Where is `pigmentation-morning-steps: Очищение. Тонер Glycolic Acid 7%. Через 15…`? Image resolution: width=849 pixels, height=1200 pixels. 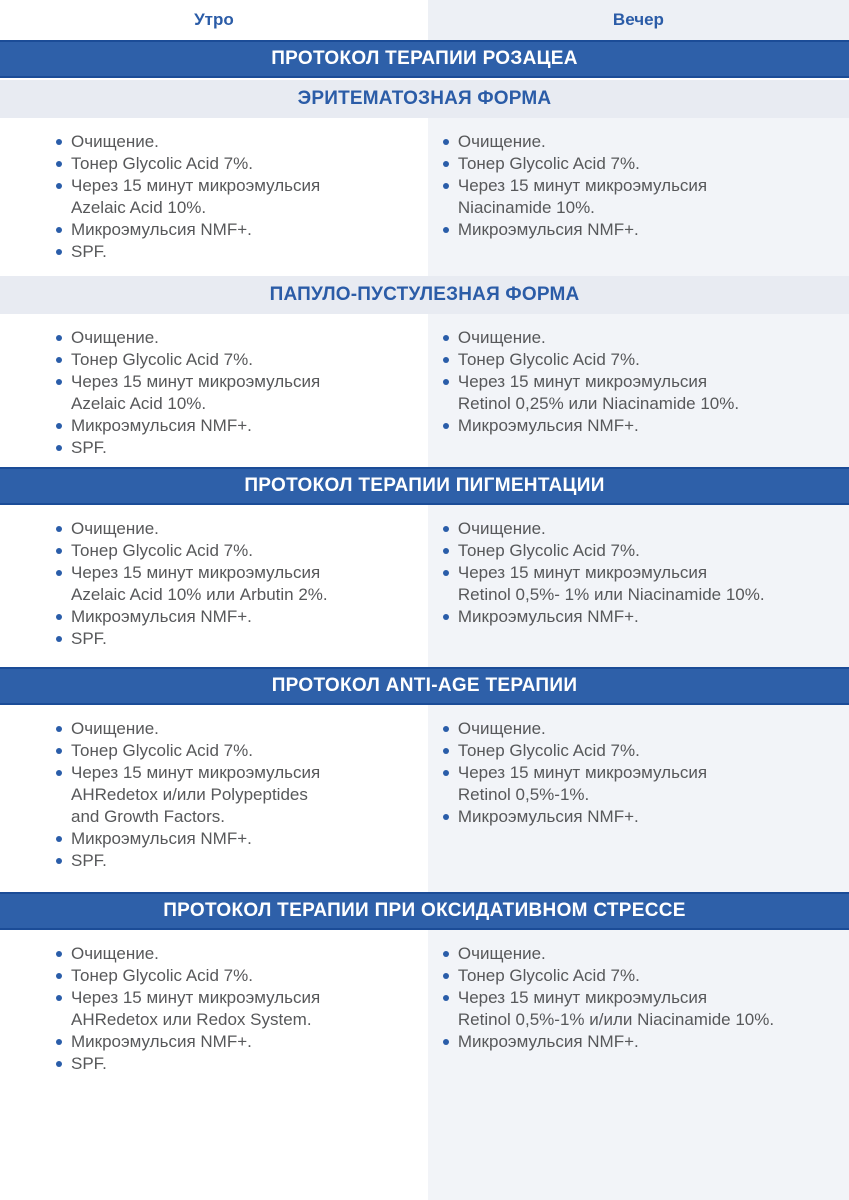
pigmentation-morning-steps: Очищение. Тонер Glycolic Acid 7%. Через 15… is located at coordinates (192, 584).